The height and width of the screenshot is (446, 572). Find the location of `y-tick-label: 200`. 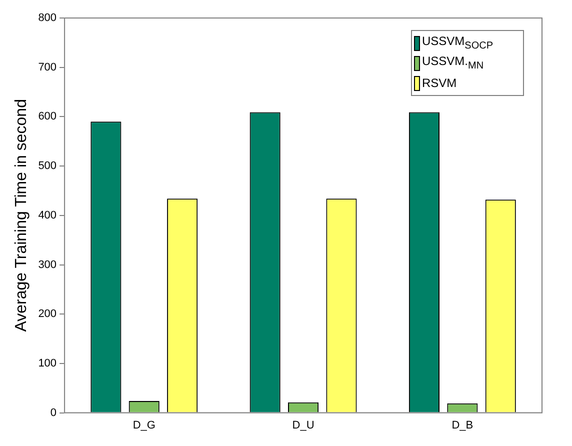

y-tick-label: 200 is located at coordinates (47, 314).